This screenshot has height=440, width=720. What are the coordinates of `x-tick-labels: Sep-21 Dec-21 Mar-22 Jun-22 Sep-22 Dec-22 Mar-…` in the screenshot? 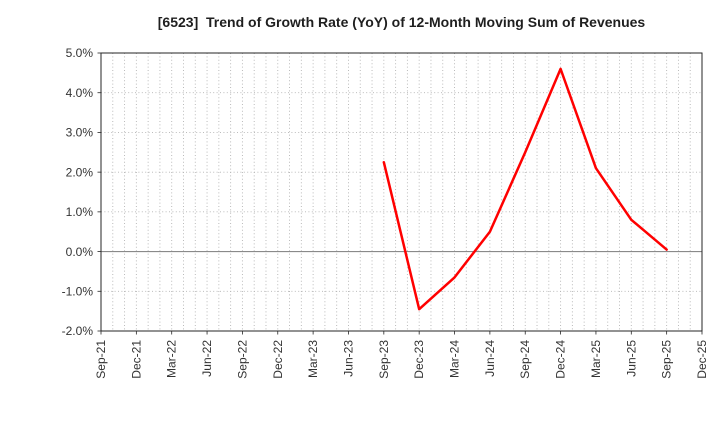 It's located at (401, 359).